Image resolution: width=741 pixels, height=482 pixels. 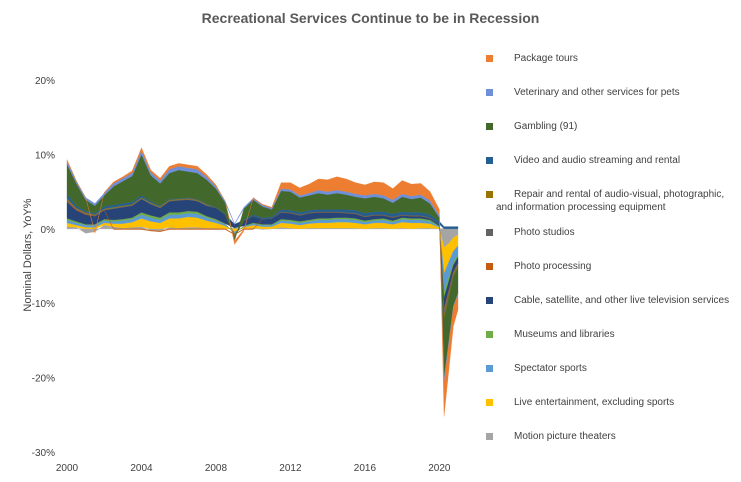 What do you see at coordinates (43, 379) in the screenshot?
I see `y-tick-label: -20%` at bounding box center [43, 379].